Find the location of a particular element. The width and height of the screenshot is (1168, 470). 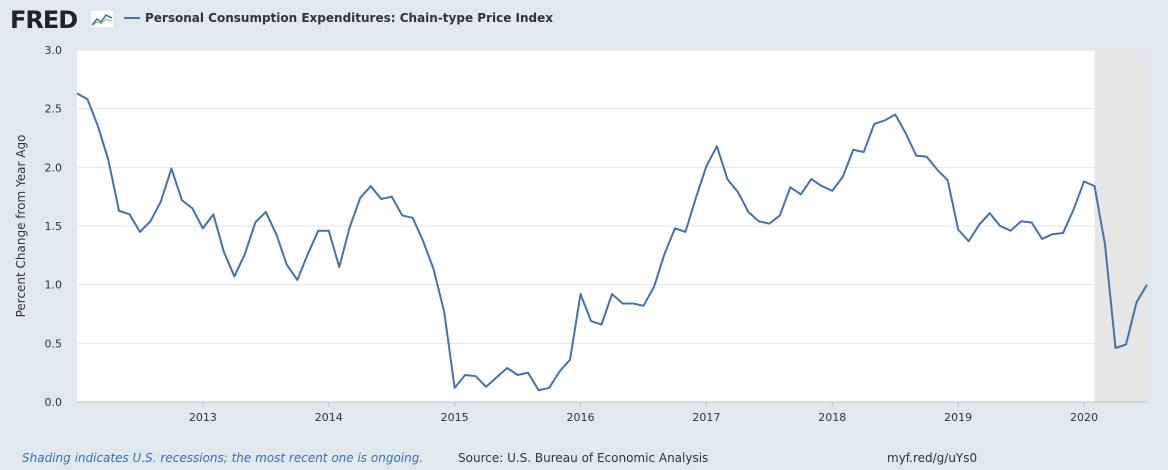

x-tick-label: 2019 is located at coordinates (958, 417).